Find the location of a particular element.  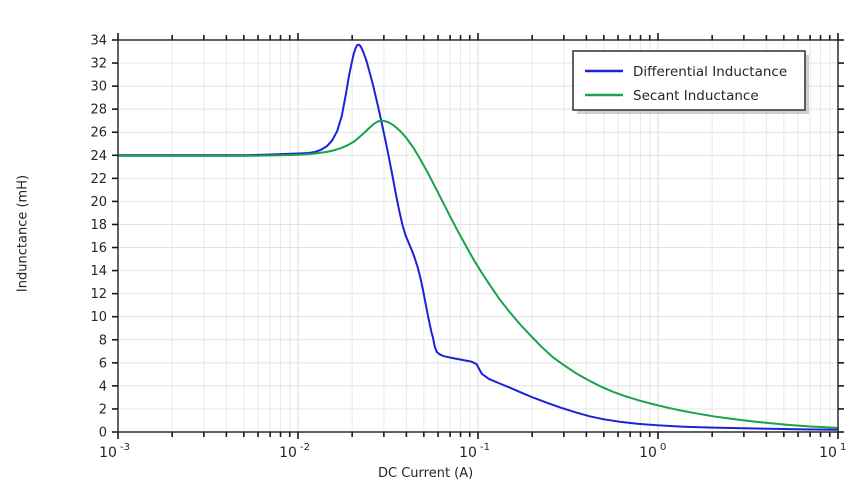

x-axis-label: DC Current (A) is located at coordinates (426, 473).